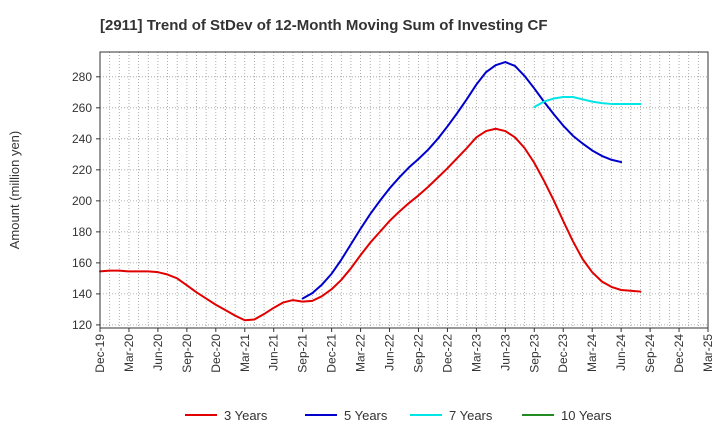 The image size is (720, 440). What do you see at coordinates (245, 353) in the screenshot?
I see `x-tick-label: Mar-21` at bounding box center [245, 353].